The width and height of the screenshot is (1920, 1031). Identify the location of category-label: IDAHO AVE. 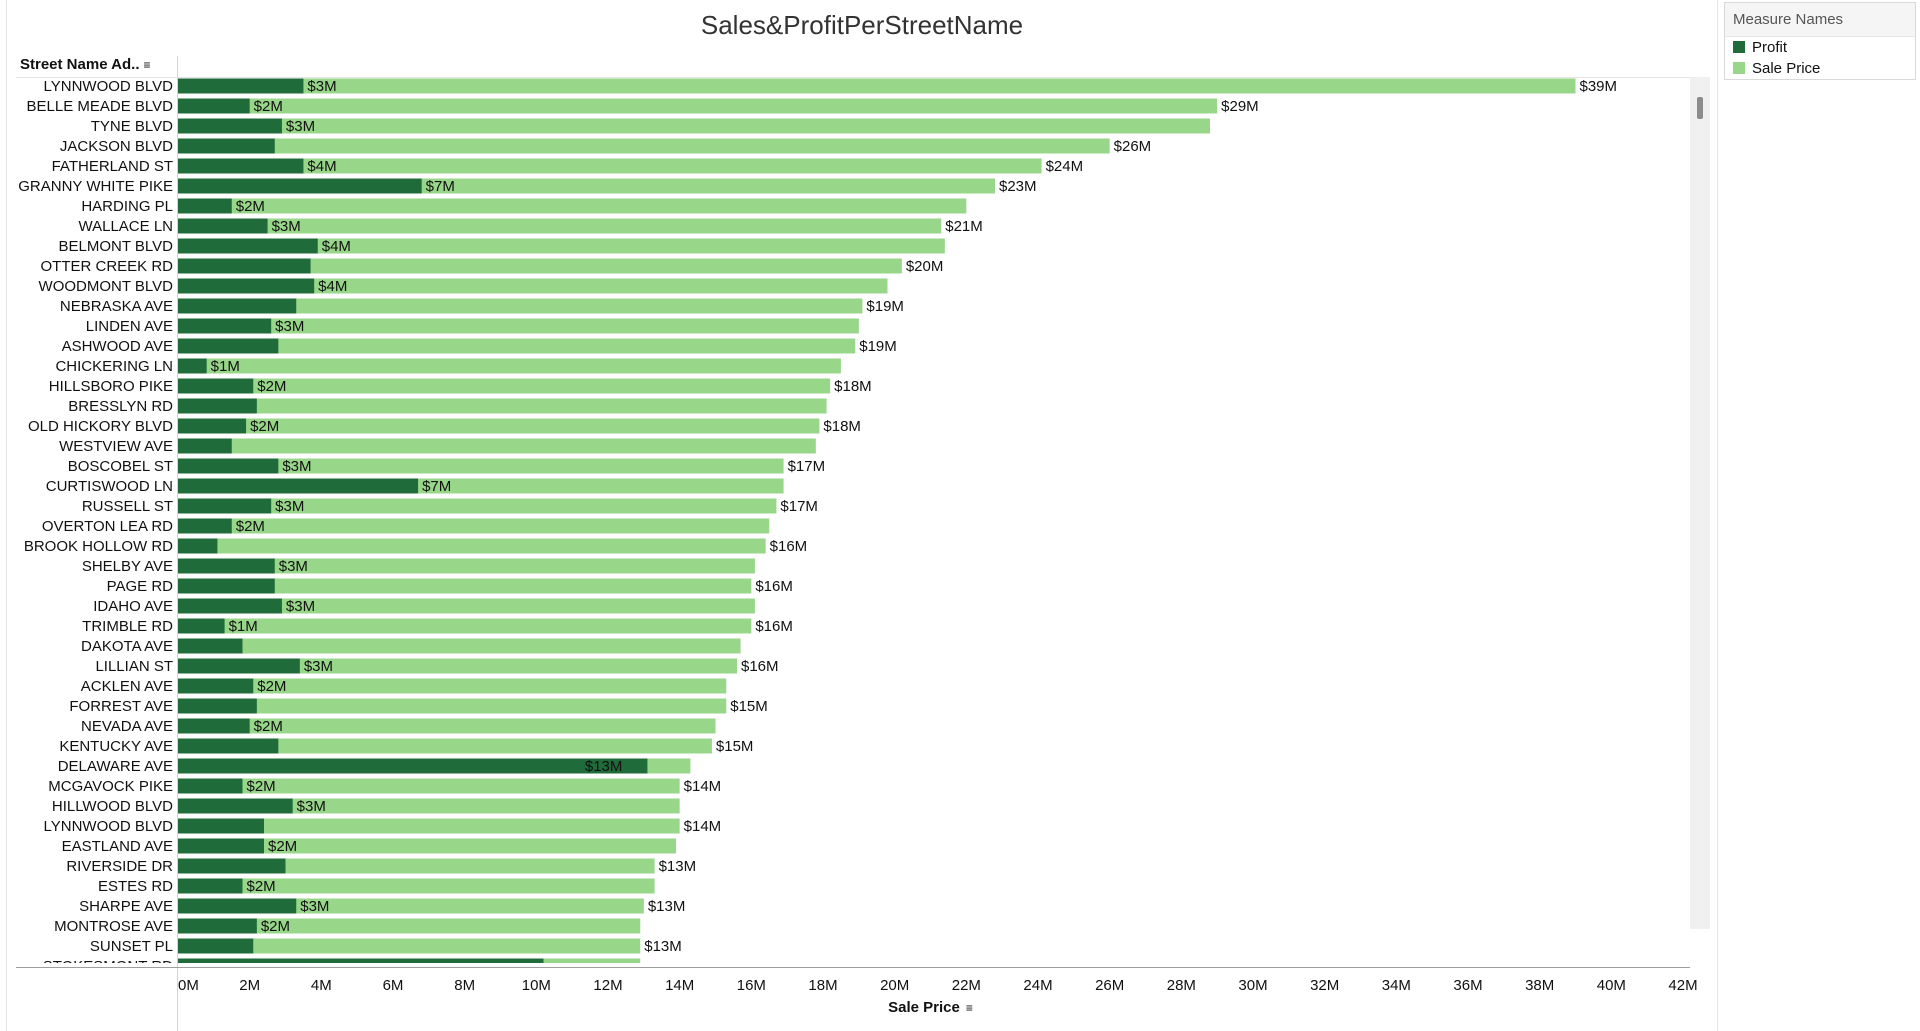
(133, 606).